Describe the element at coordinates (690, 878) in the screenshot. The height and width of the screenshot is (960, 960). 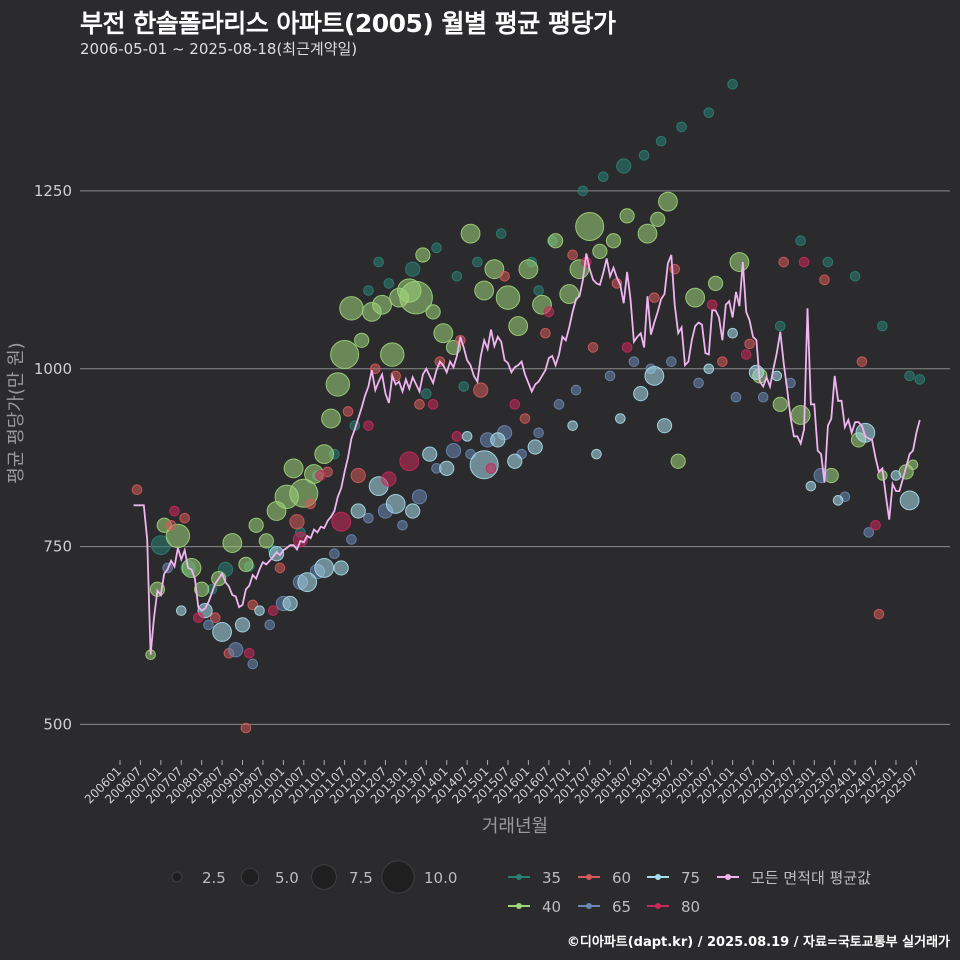
I see `color-legend-label: 75` at that location.